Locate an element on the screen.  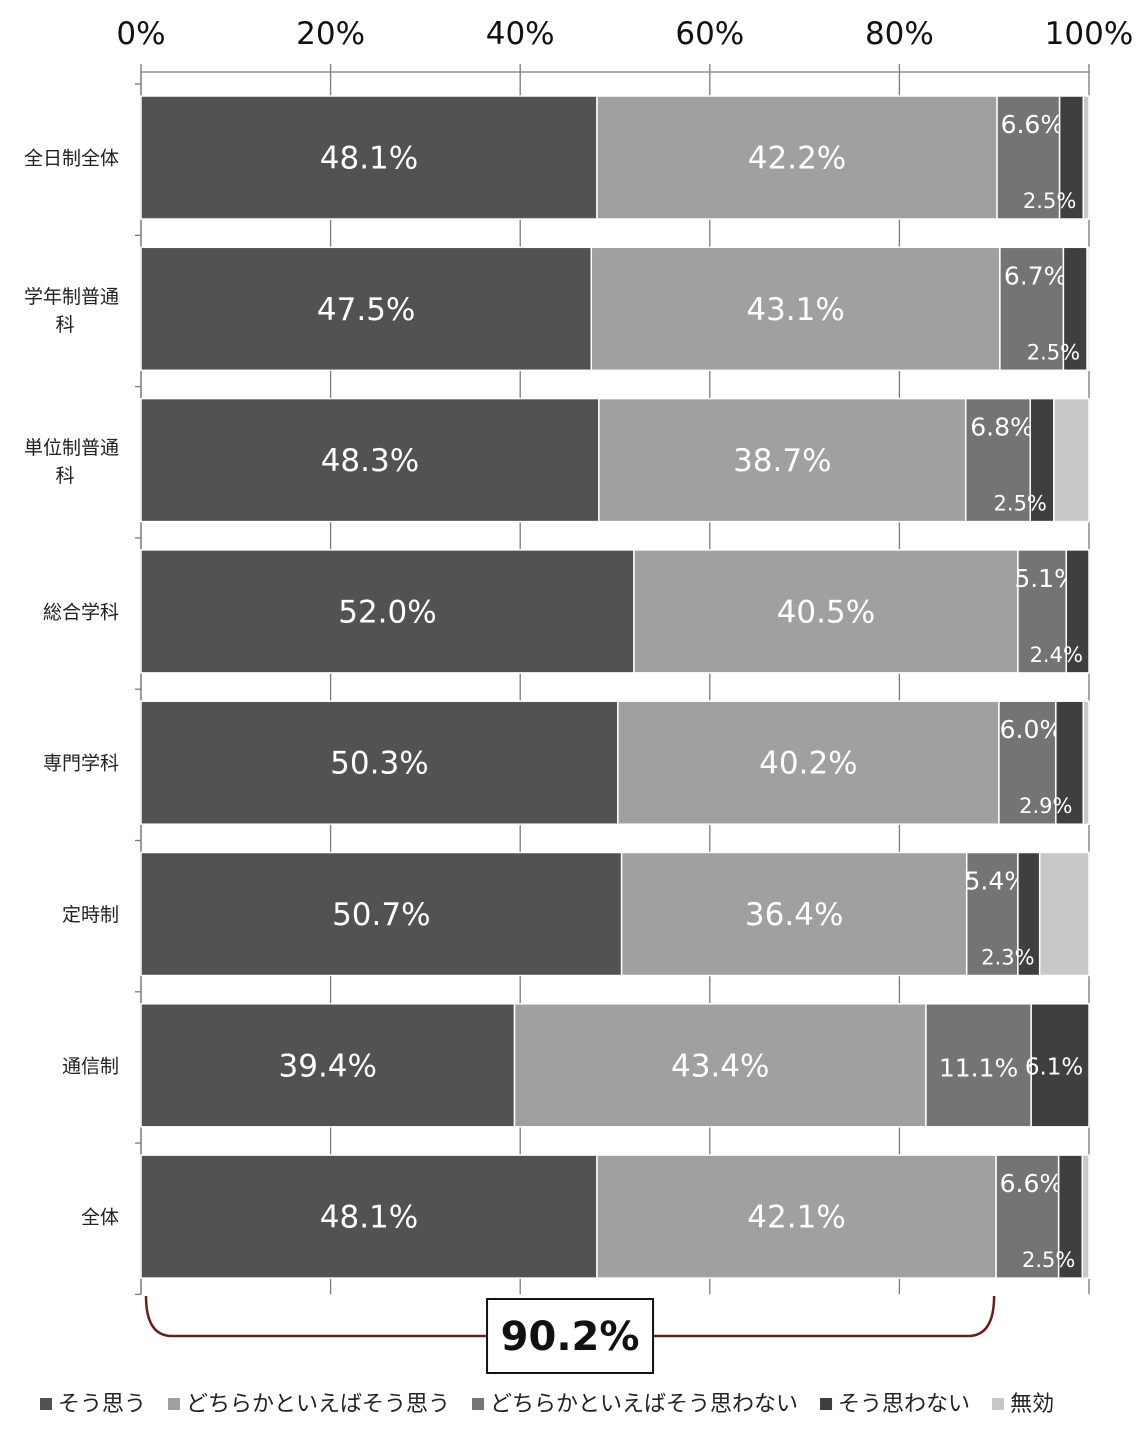
category-label-line: 単位制普通 is located at coordinates (71, 448).